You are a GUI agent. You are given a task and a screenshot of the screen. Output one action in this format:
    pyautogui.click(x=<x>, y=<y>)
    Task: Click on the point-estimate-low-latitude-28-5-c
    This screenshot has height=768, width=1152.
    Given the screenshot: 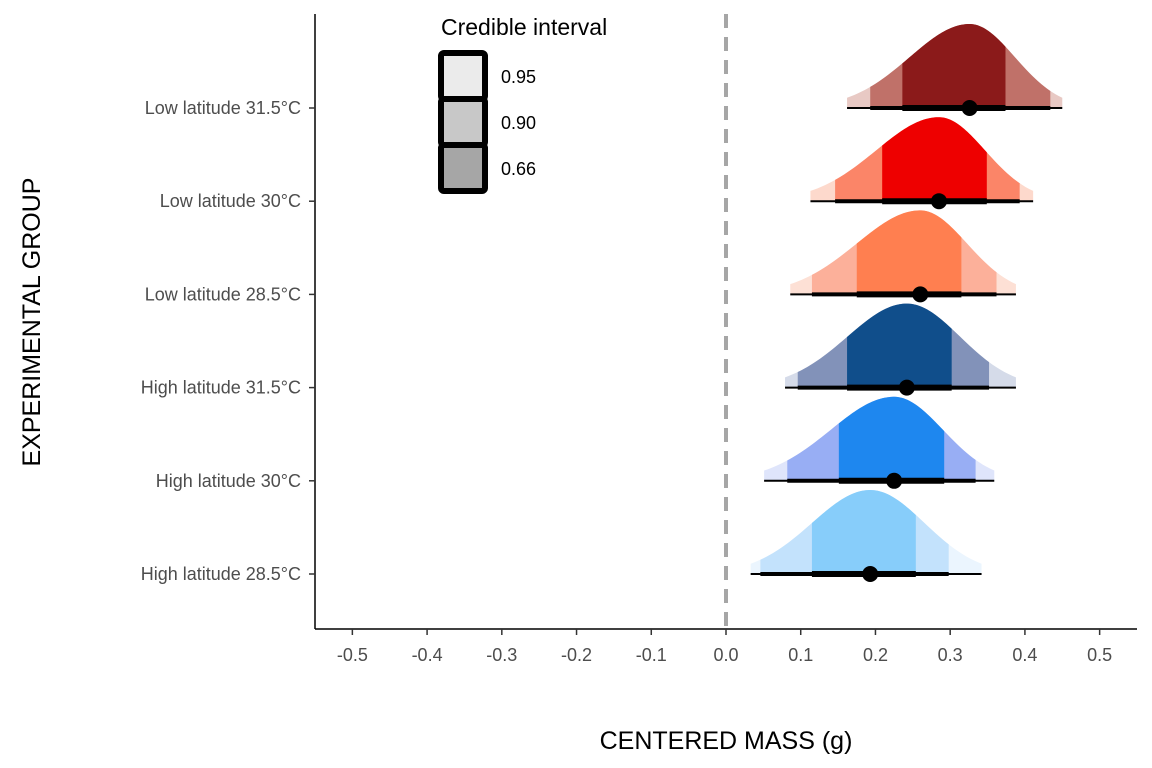 What is the action you would take?
    pyautogui.click(x=920, y=294)
    